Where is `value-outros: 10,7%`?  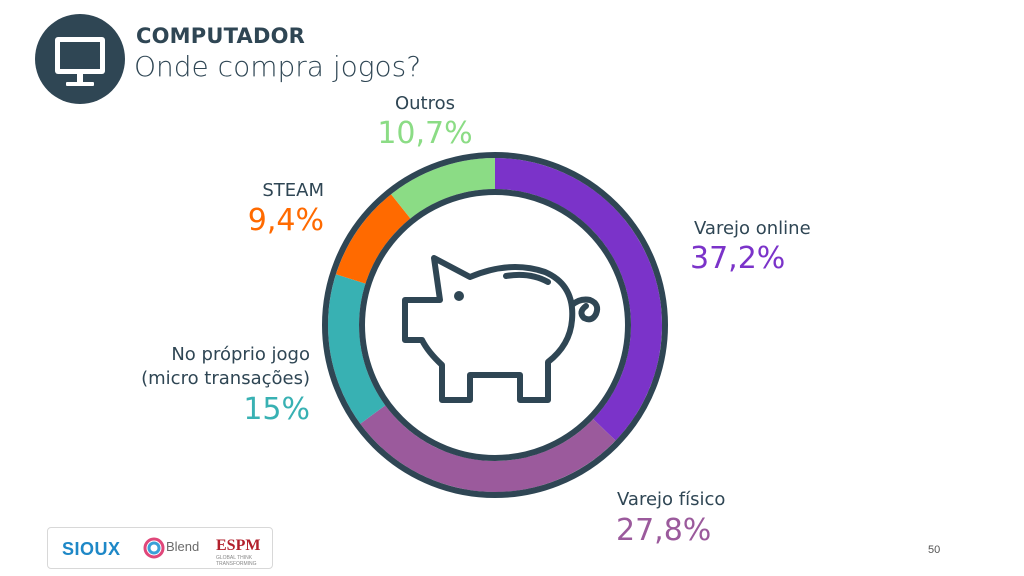
value-outros: 10,7% is located at coordinates (425, 133).